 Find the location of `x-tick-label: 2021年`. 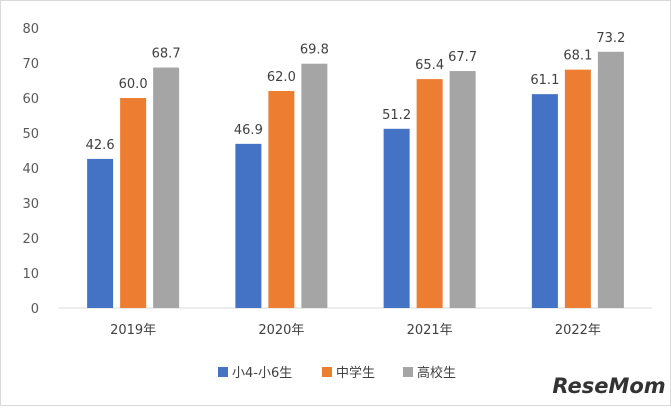

x-tick-label: 2021年 is located at coordinates (430, 330).